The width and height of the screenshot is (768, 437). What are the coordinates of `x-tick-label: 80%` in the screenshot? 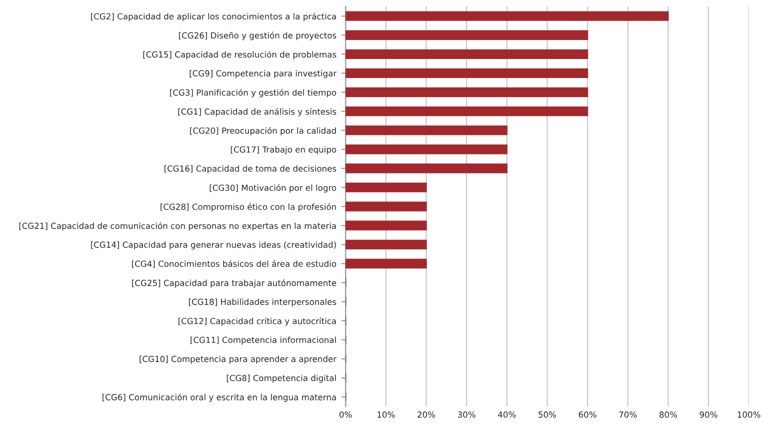 It's located at (668, 414).